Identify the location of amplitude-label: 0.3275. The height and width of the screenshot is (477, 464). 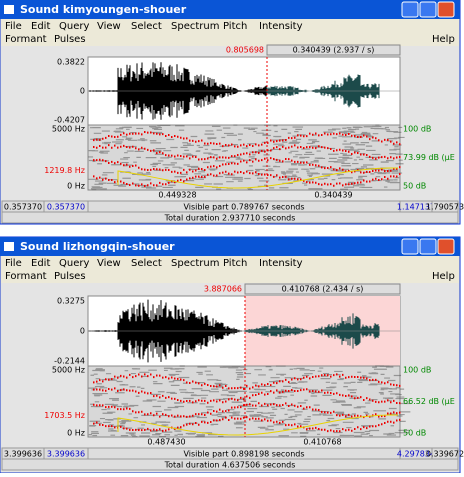
(71, 301).